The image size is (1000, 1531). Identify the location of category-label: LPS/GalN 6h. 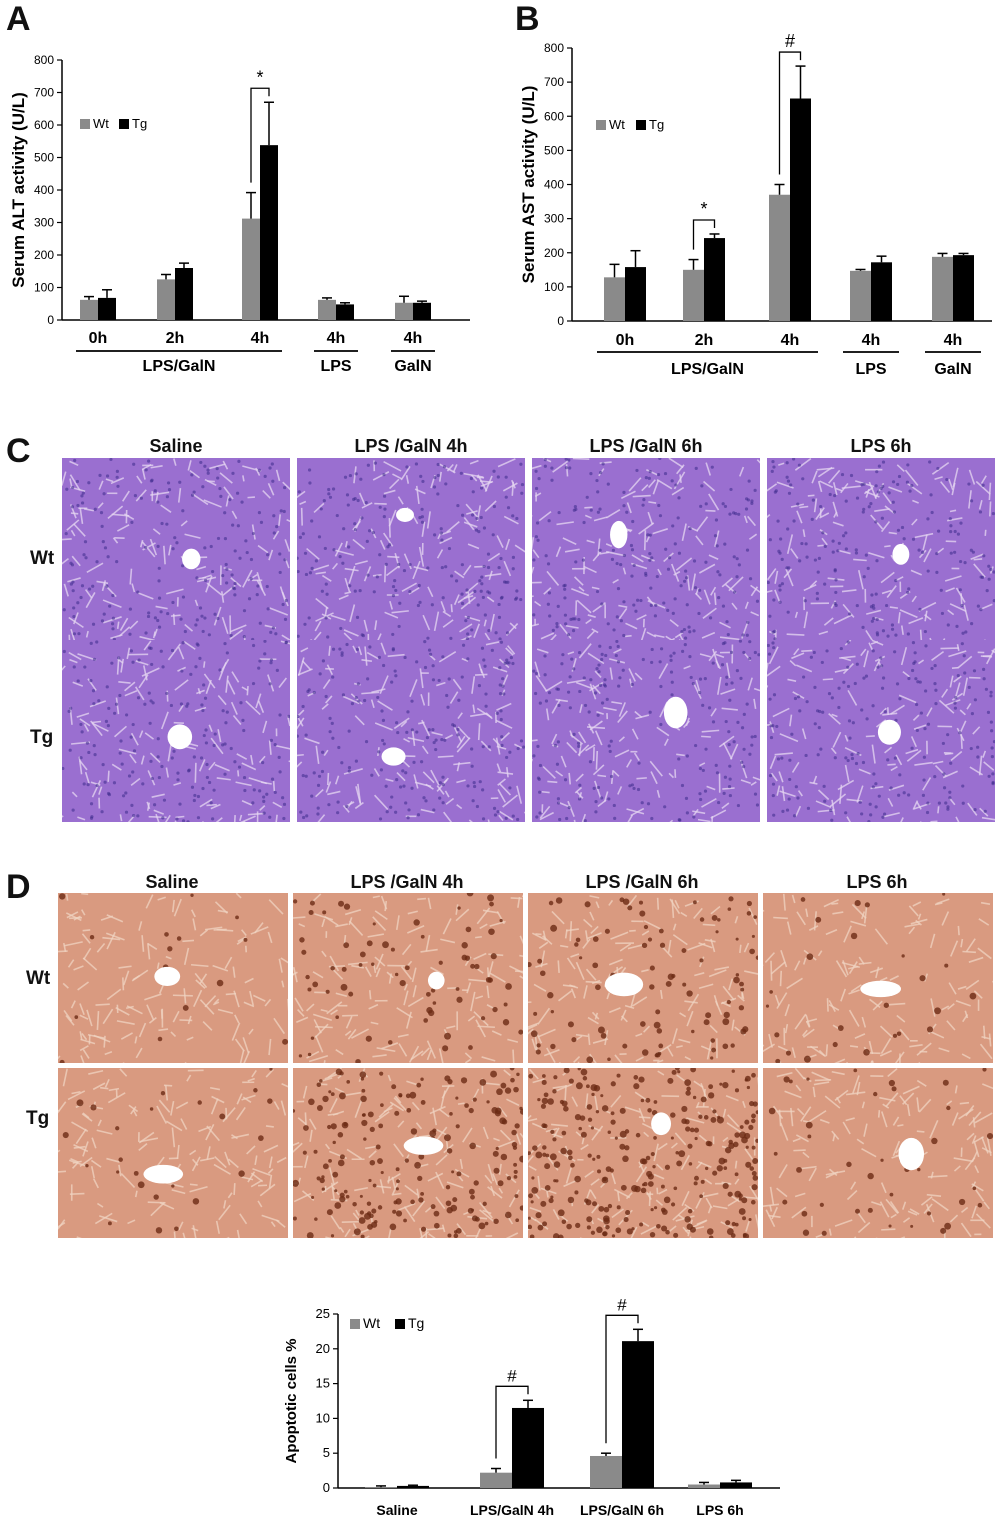
(622, 1510).